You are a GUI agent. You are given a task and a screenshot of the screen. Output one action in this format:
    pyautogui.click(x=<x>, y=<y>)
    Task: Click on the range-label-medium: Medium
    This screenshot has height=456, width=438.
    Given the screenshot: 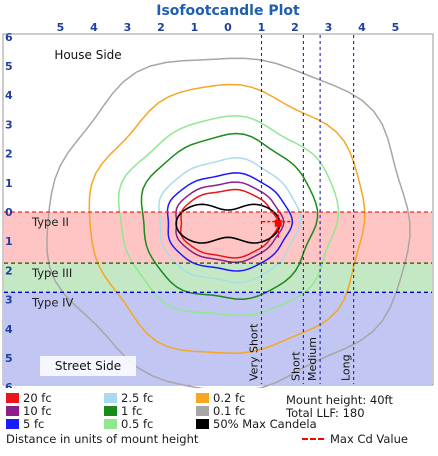 What is the action you would take?
    pyautogui.click(x=312, y=359)
    